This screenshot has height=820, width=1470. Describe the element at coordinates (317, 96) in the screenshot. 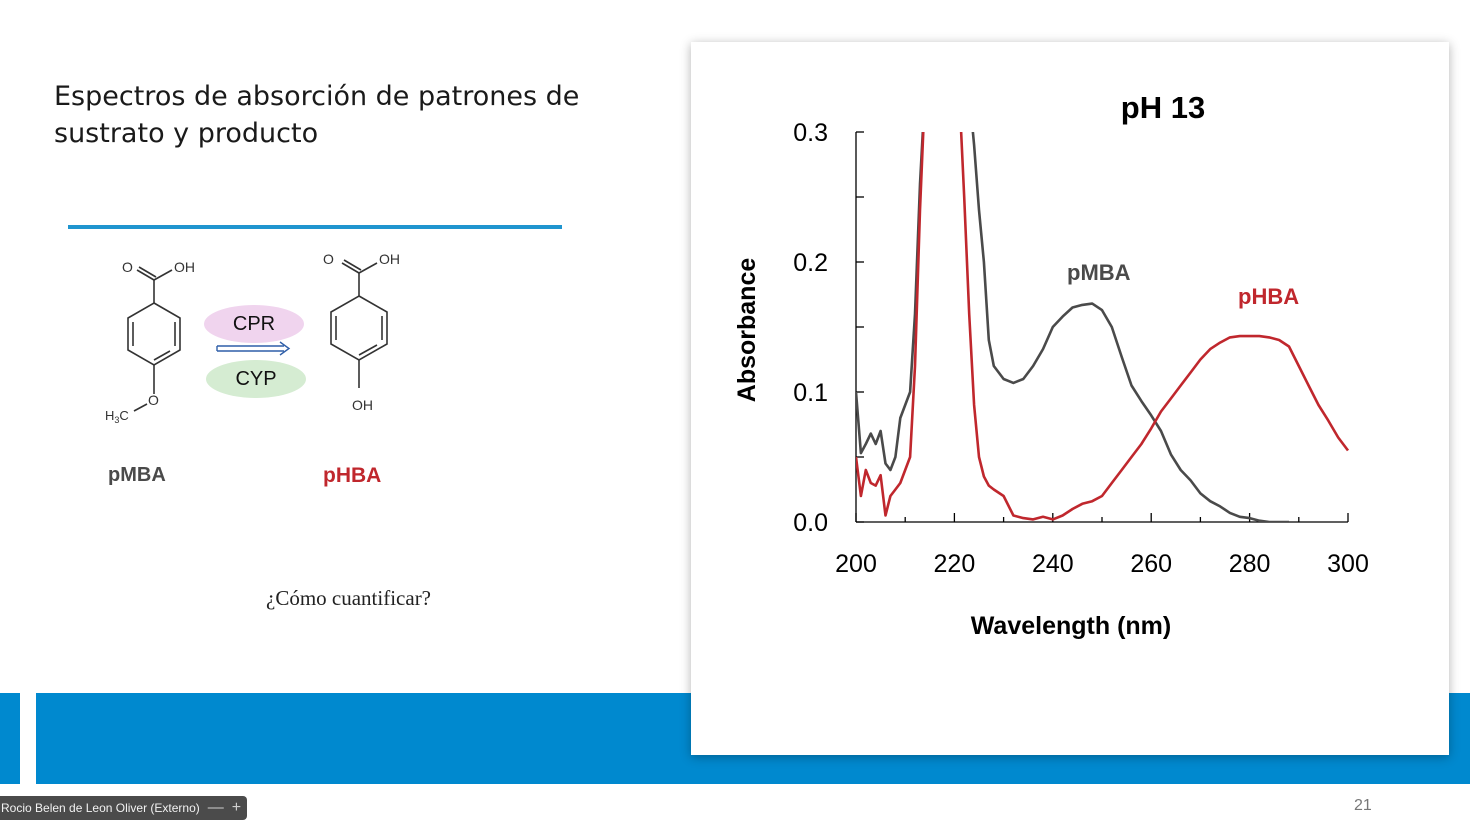

I see `slide-title-line1: Espectros de absorción de patrones de` at that location.